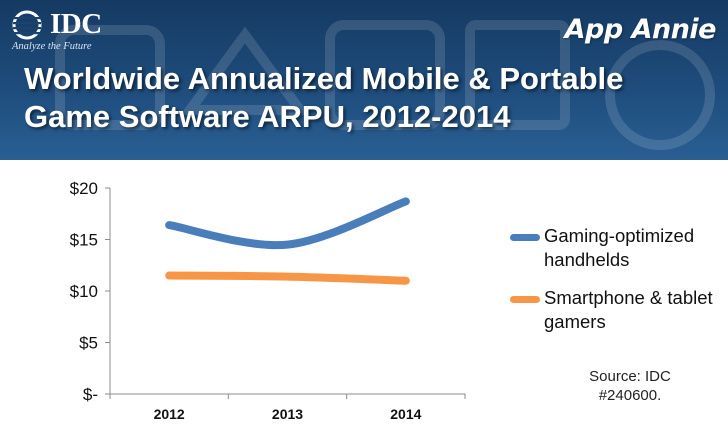 The height and width of the screenshot is (430, 728). Describe the element at coordinates (88, 343) in the screenshot. I see `y-tick-label: $5` at that location.